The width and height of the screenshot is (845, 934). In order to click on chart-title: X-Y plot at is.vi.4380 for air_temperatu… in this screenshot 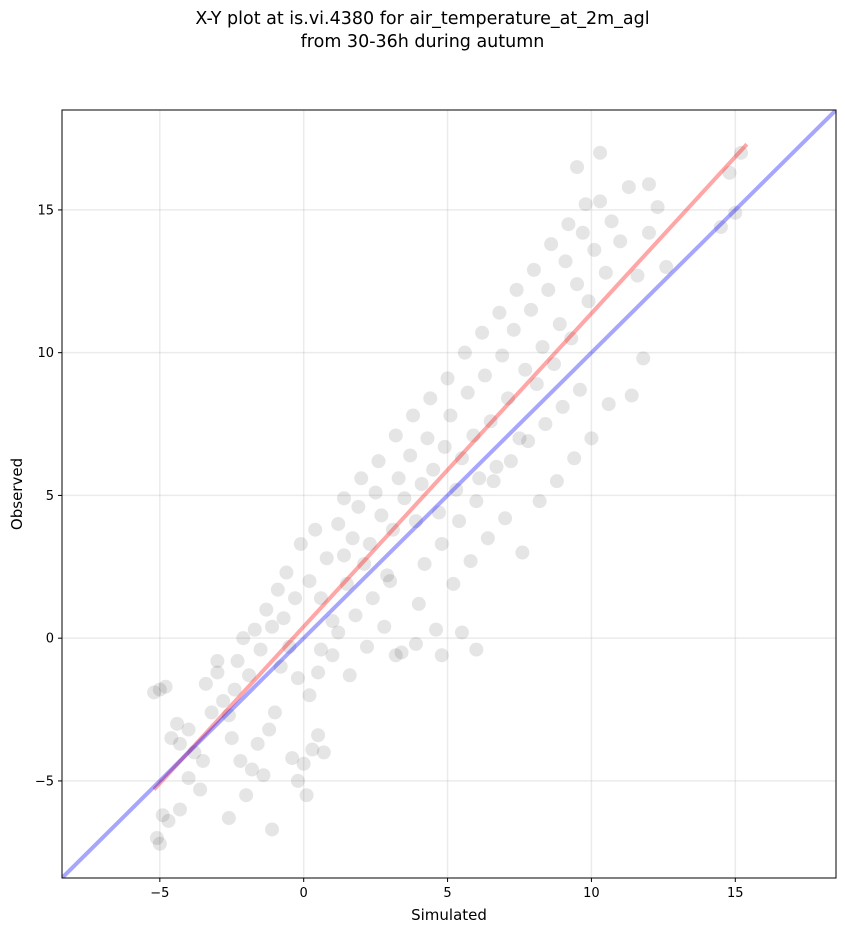, I will do `click(422, 31)`.